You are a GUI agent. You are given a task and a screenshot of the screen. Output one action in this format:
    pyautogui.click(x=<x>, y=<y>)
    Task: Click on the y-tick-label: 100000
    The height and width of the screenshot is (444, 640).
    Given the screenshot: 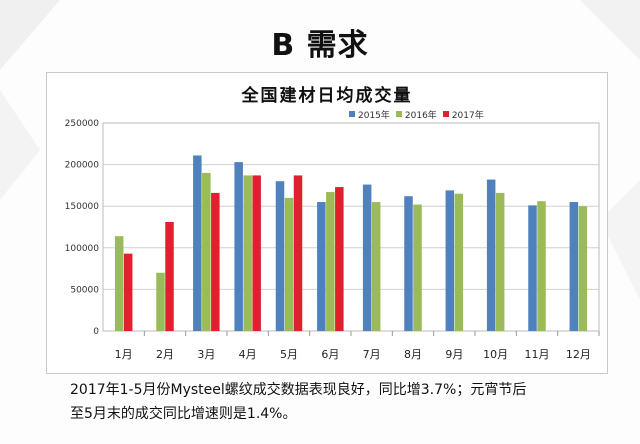 What is the action you would take?
    pyautogui.click(x=82, y=249)
    